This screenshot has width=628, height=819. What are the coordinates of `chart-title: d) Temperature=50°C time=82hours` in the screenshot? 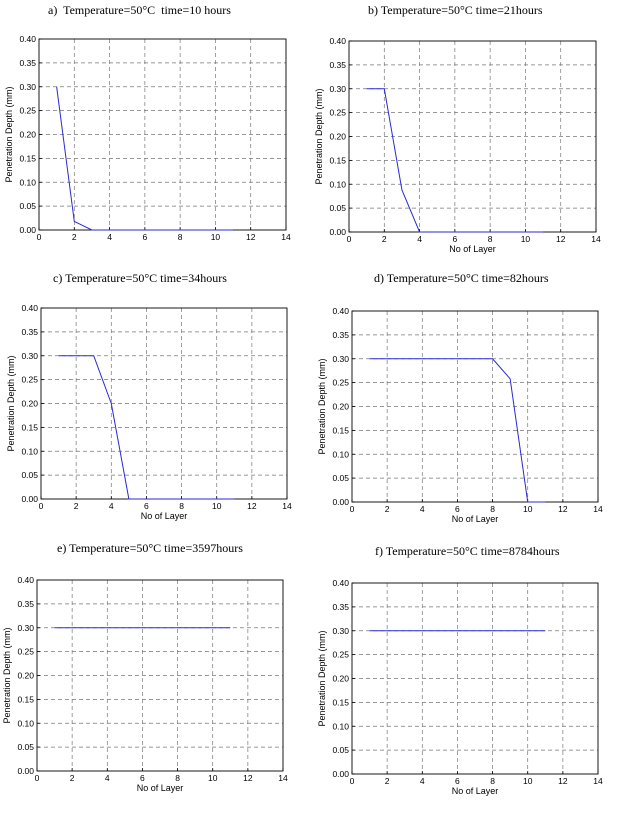 It's located at (461, 278).